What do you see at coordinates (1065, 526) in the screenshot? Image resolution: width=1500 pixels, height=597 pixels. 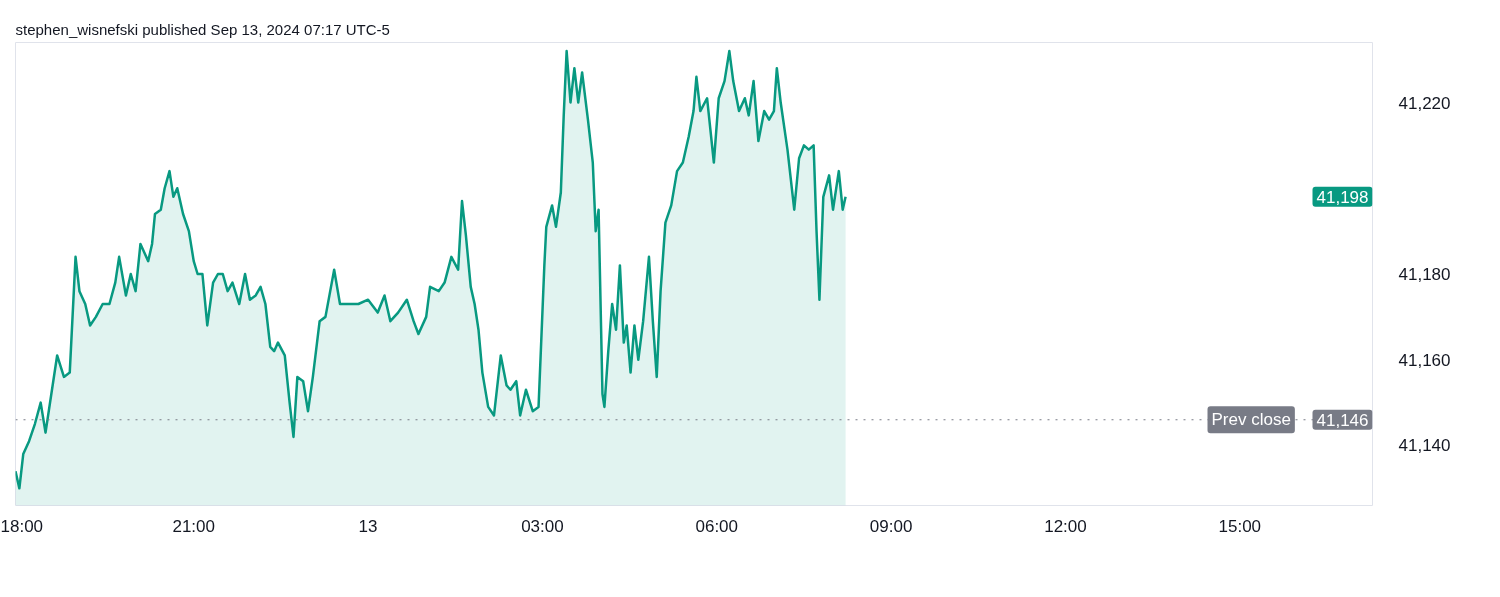 I see `x-tick-label: 12:00` at bounding box center [1065, 526].